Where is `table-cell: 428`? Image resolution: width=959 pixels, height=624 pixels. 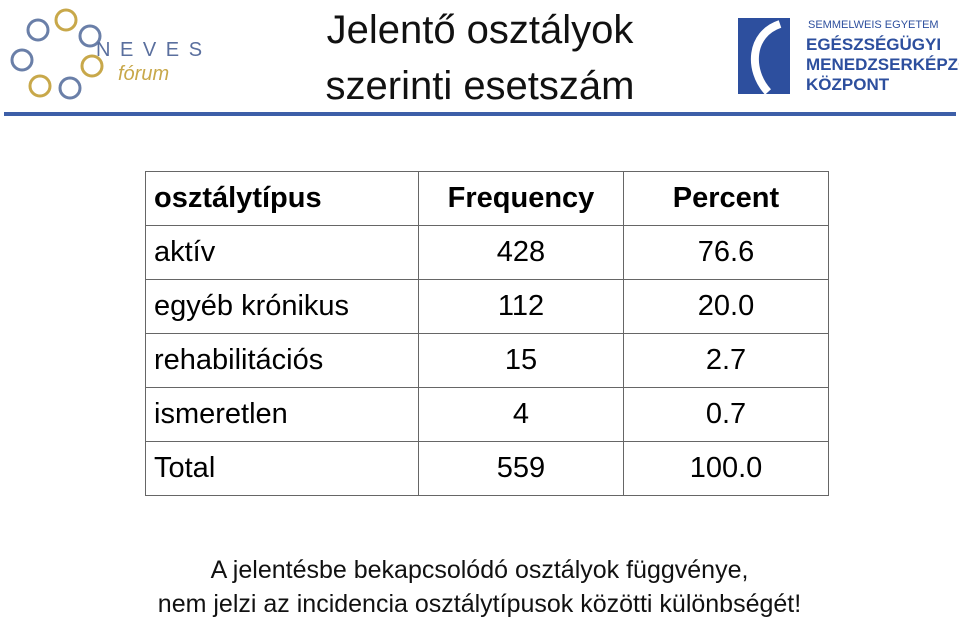
table-cell: 428 is located at coordinates (521, 252).